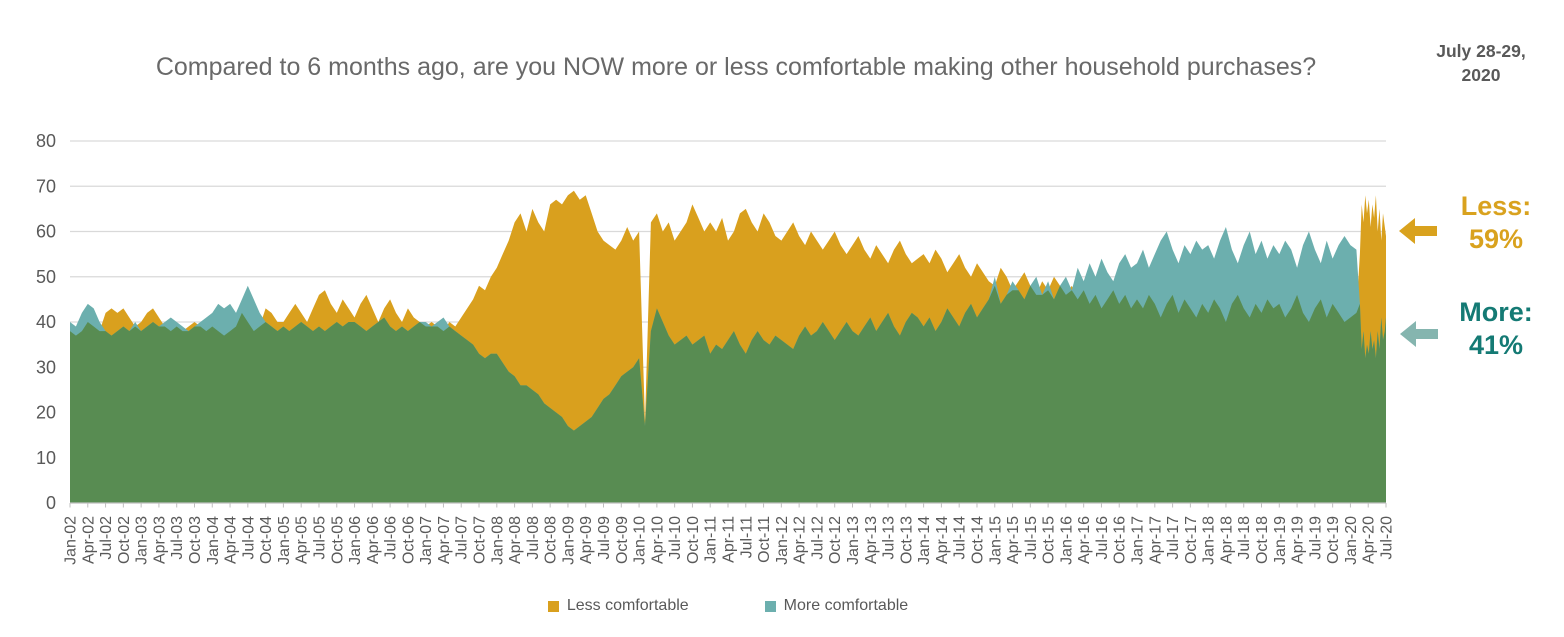 The image size is (1564, 637). I want to click on x-tick-label: Jan-15, so click(995, 540).